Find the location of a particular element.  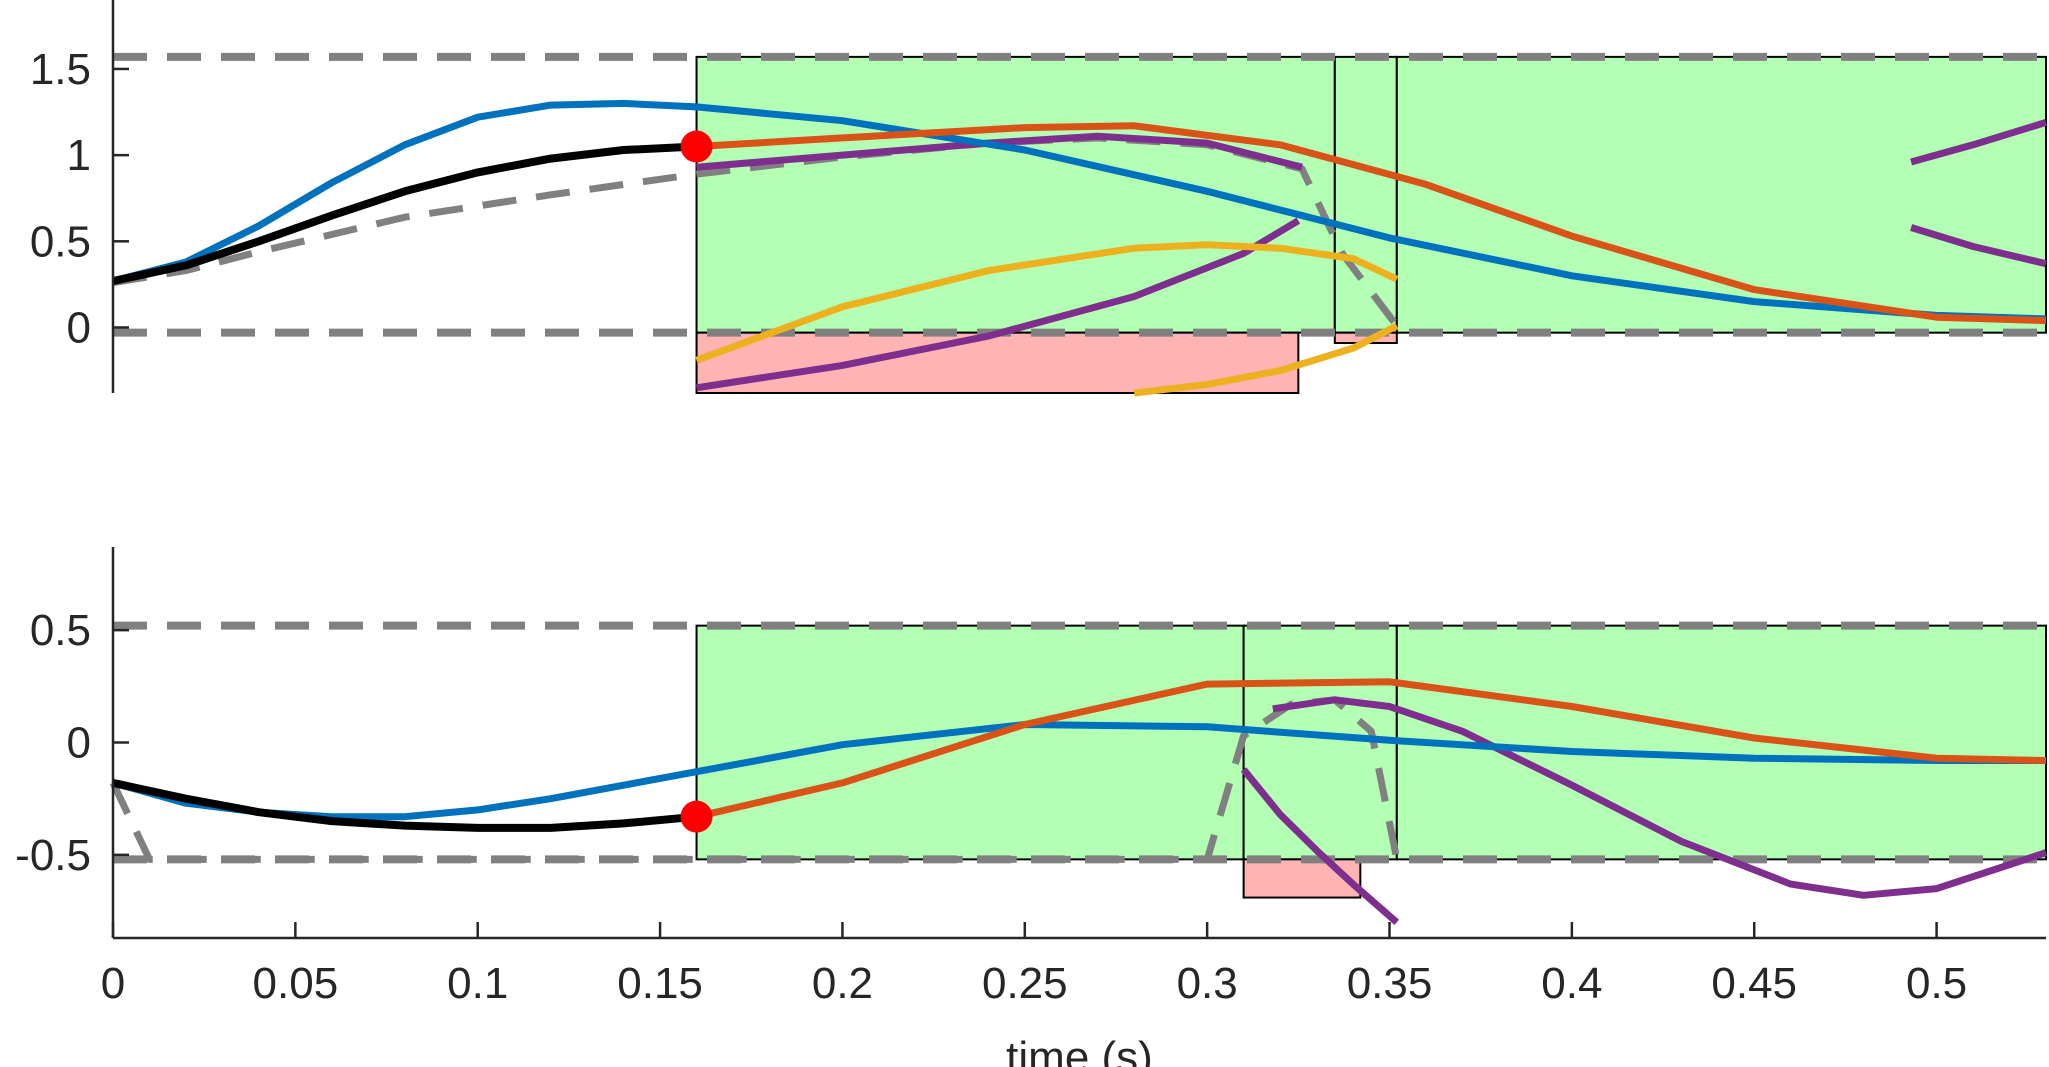

x-tick-label: 0.2 is located at coordinates (842, 983).